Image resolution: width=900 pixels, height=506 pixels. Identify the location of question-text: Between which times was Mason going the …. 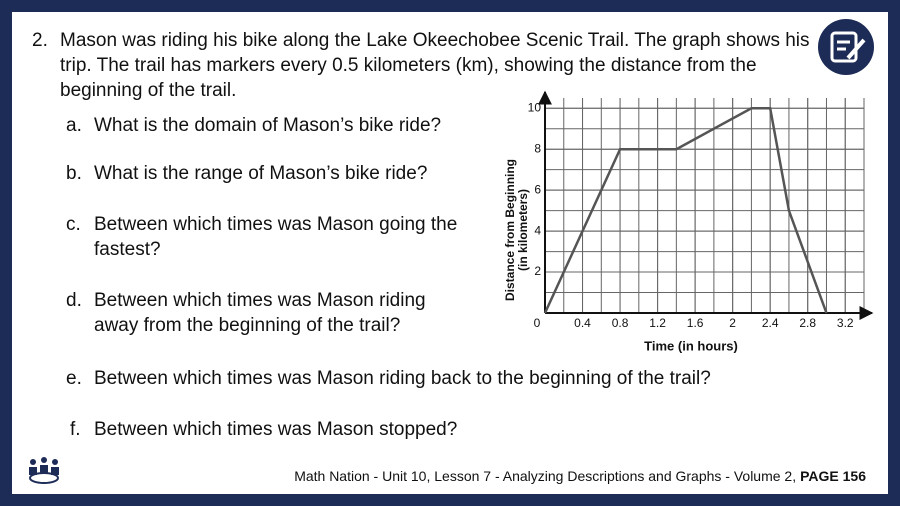
(276, 237).